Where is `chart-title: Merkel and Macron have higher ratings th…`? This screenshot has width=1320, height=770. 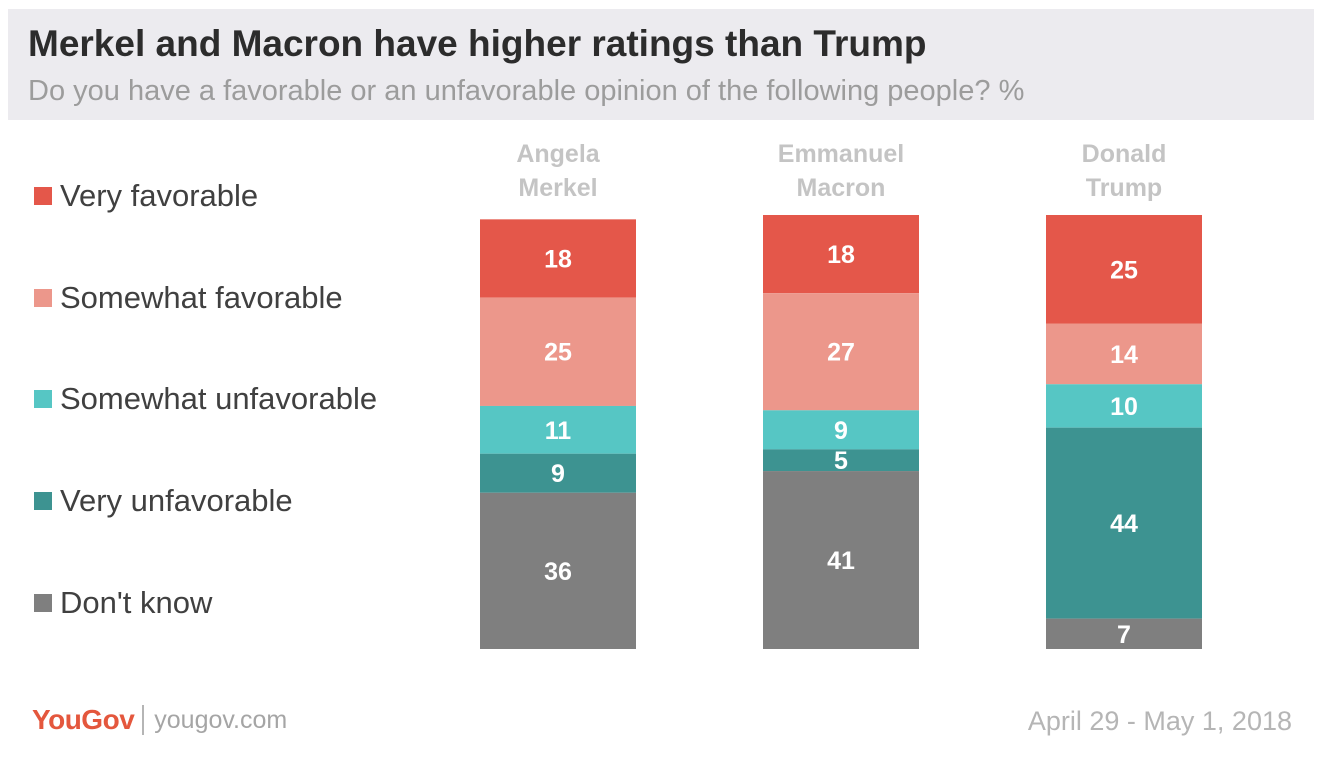
chart-title: Merkel and Macron have higher ratings th… is located at coordinates (477, 43).